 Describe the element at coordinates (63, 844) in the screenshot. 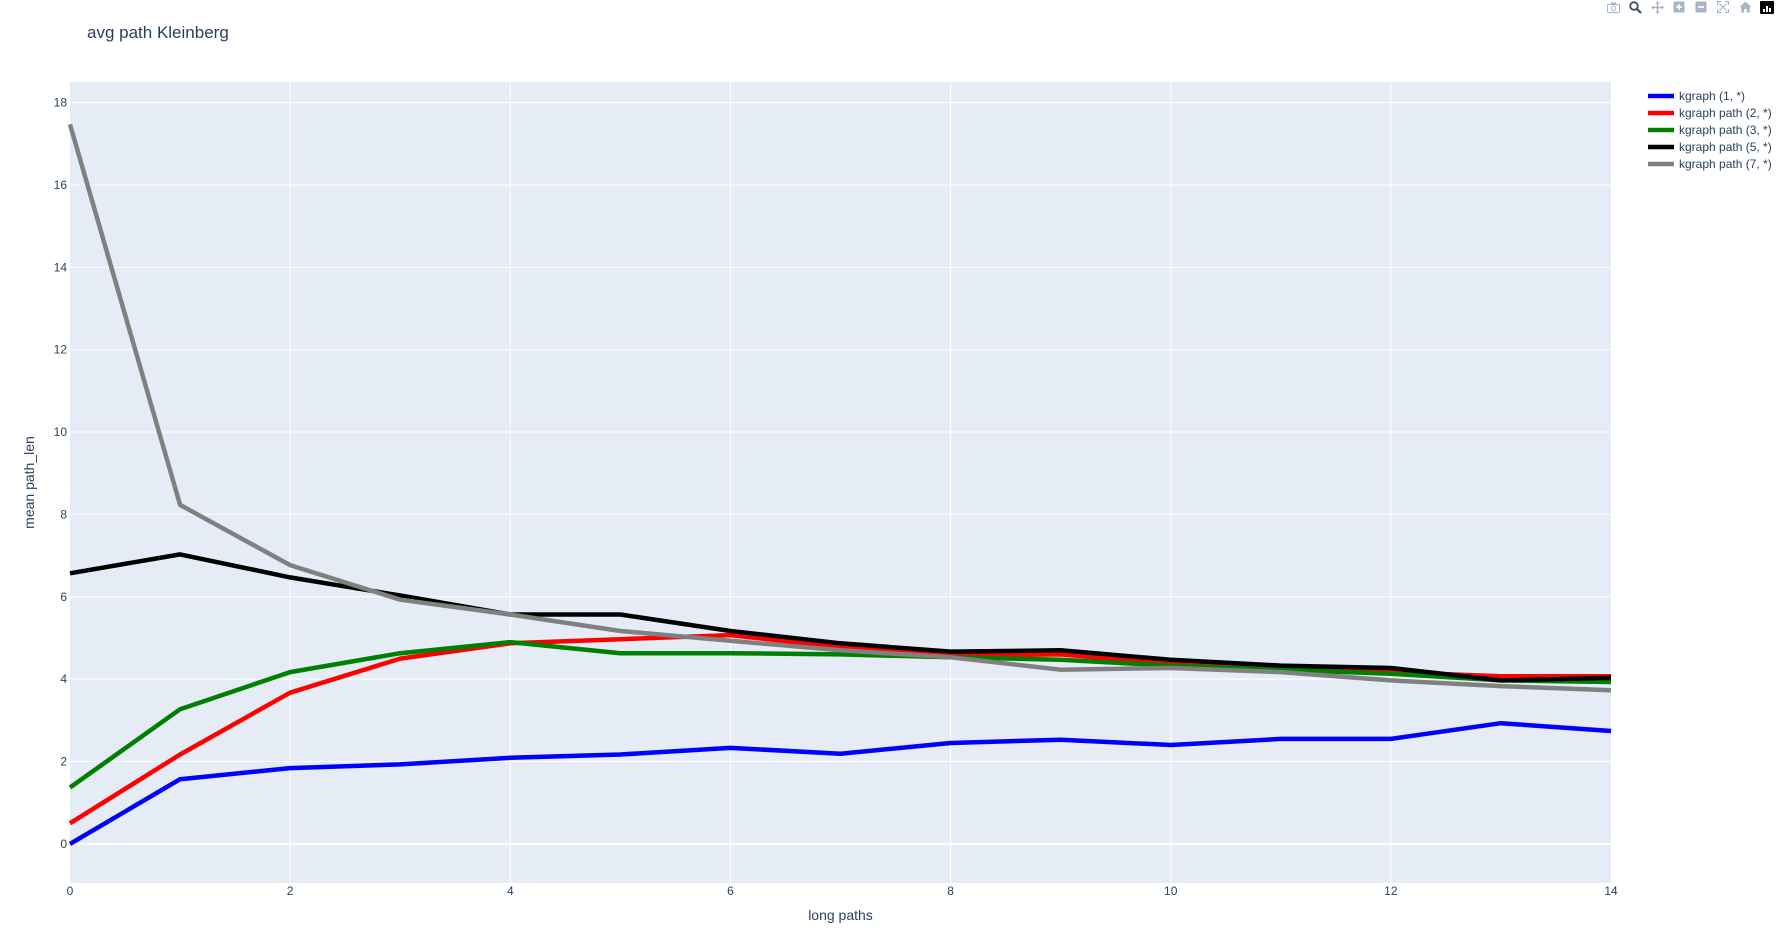

I see `y-tick-label: 0` at that location.